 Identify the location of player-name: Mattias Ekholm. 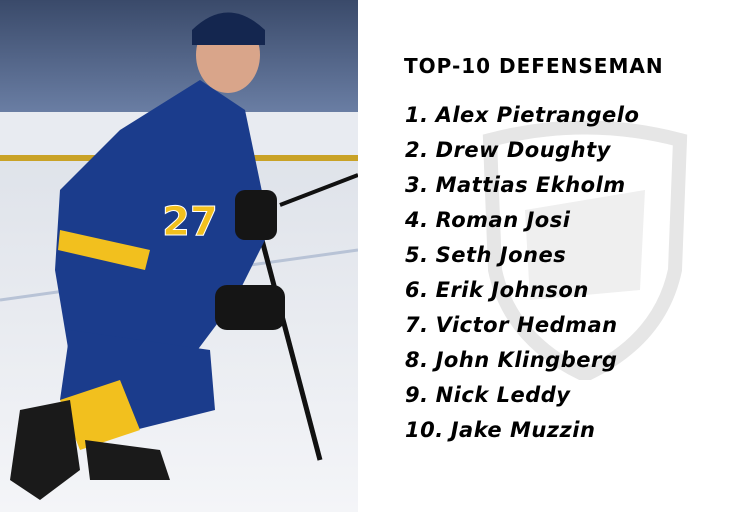
(530, 185).